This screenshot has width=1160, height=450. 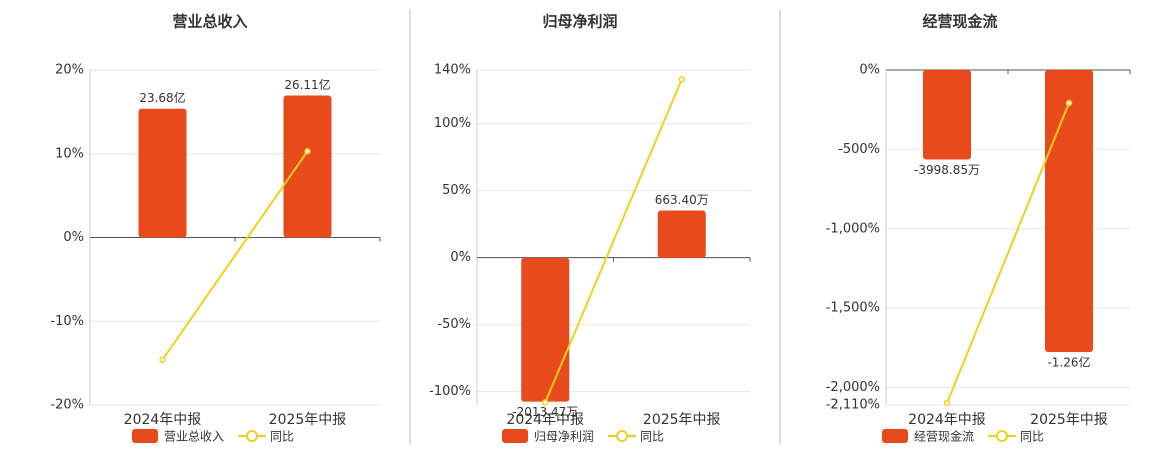 What do you see at coordinates (452, 123) in the screenshot?
I see `y-tick-label: 100%` at bounding box center [452, 123].